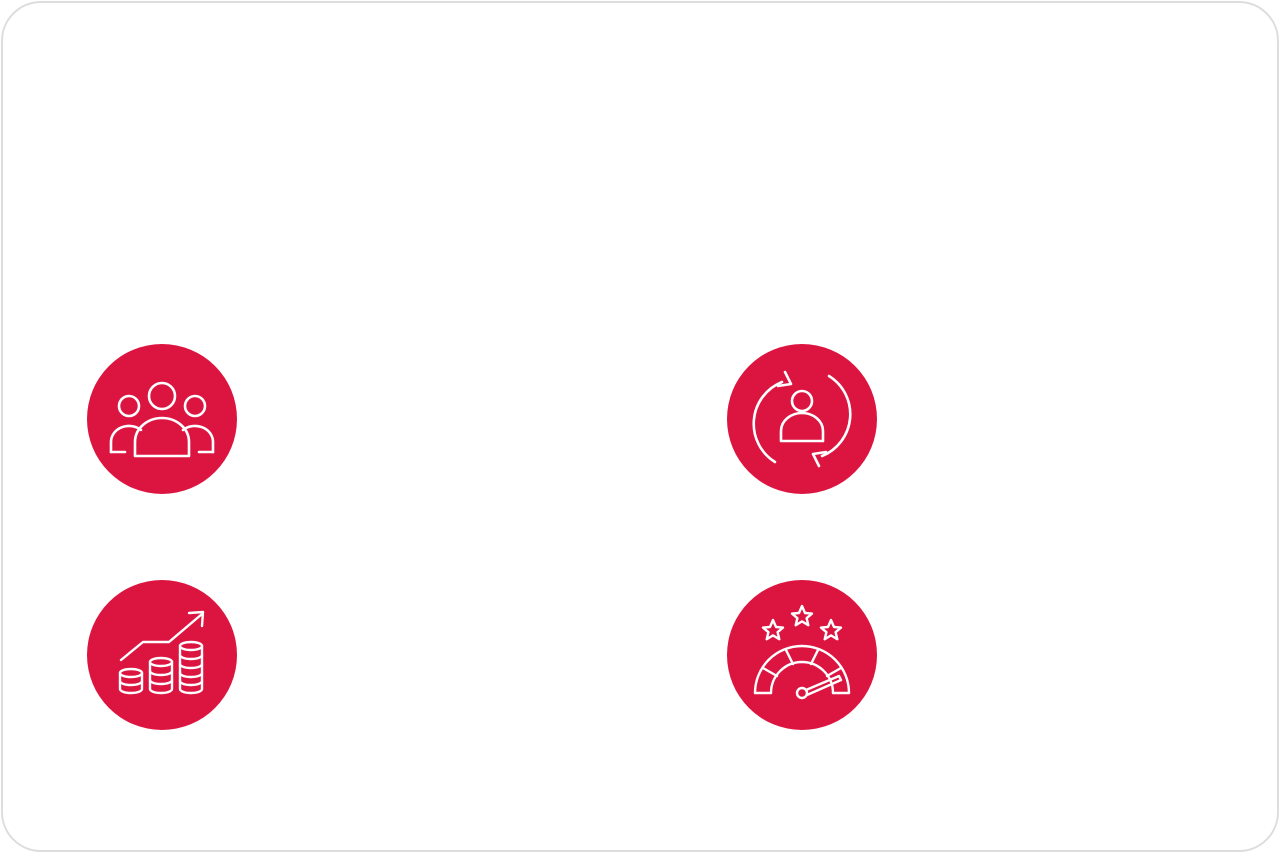 Image resolution: width=1280 pixels, height=853 pixels. Describe the element at coordinates (802, 655) in the screenshot. I see `rating-gauge-icon` at that location.